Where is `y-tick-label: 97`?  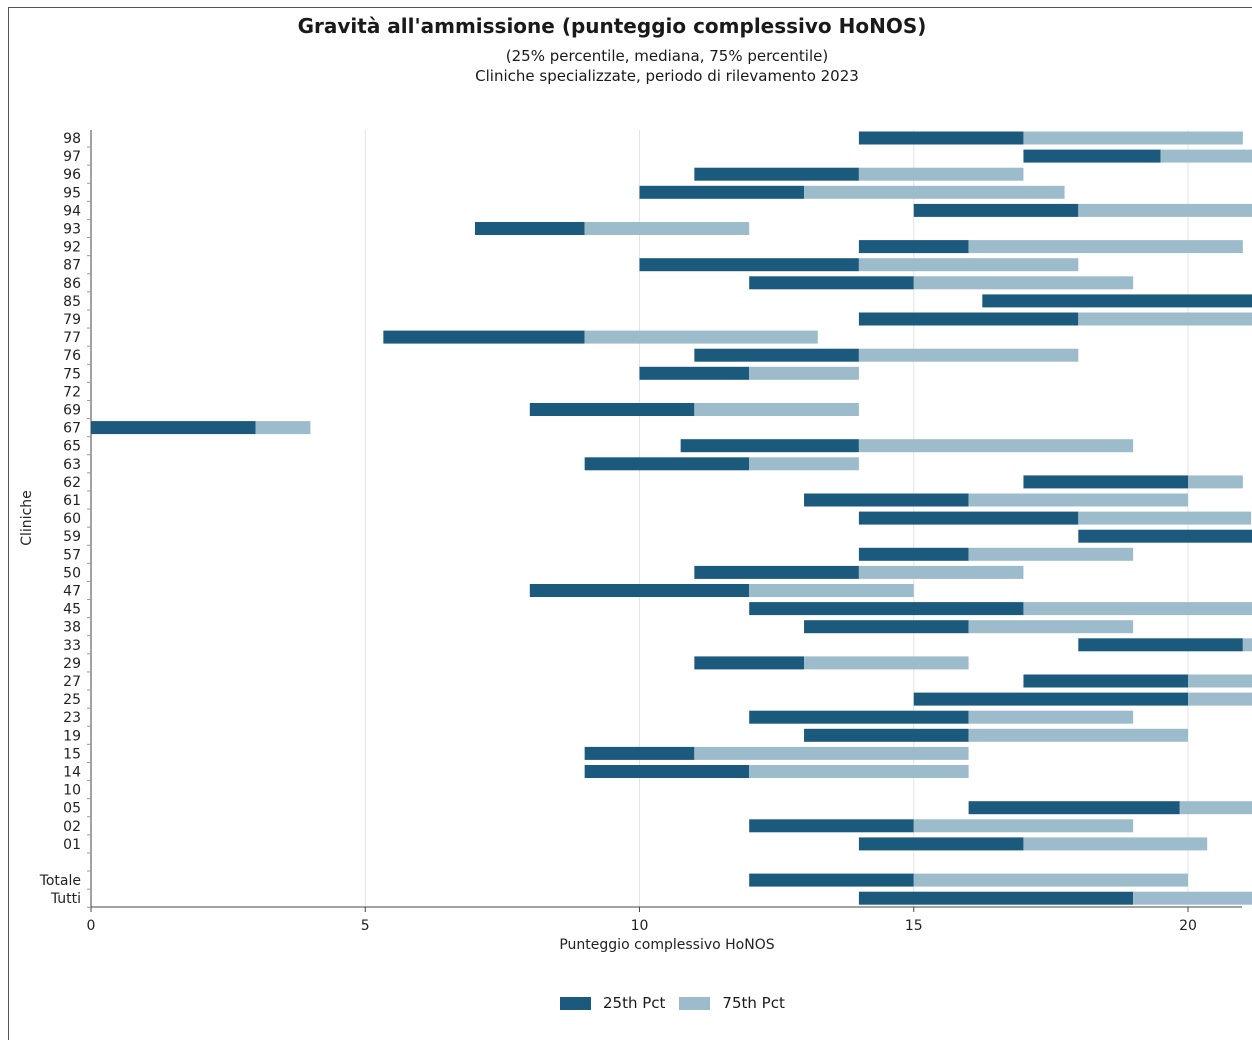 y-tick-label: 97 is located at coordinates (72, 157).